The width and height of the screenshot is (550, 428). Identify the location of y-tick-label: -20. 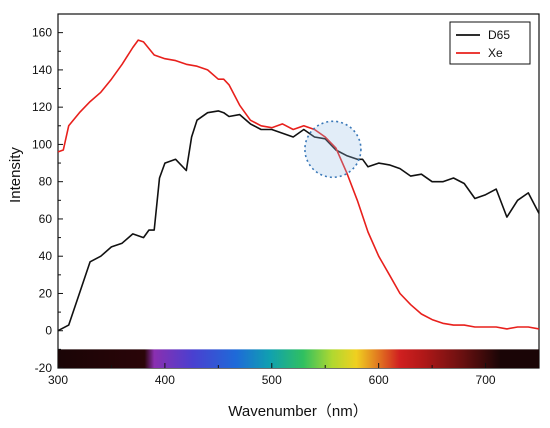
(44, 368).